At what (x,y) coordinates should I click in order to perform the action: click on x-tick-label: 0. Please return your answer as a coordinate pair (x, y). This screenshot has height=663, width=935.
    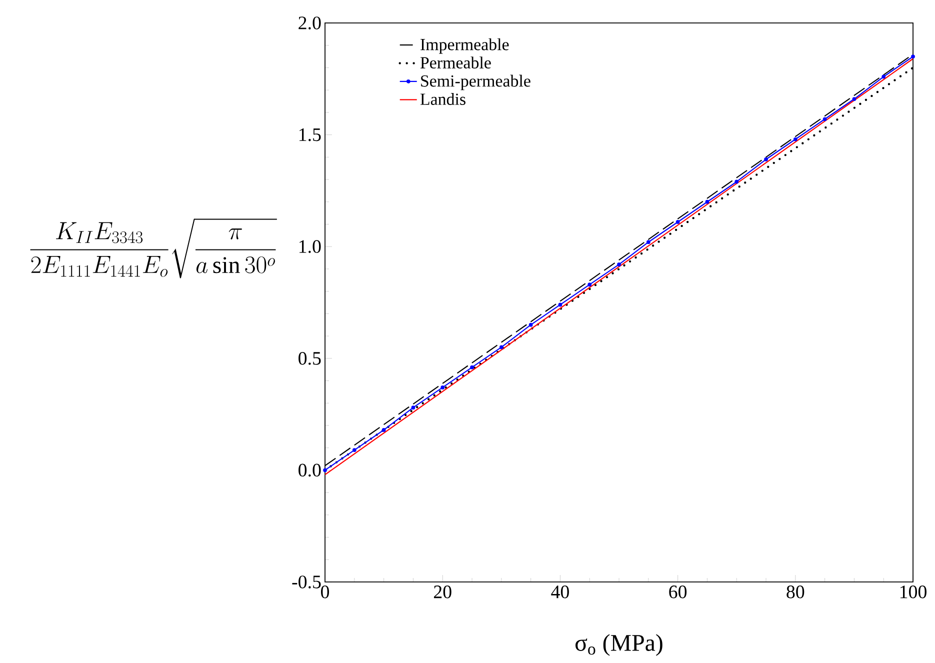
    Looking at the image, I should click on (325, 592).